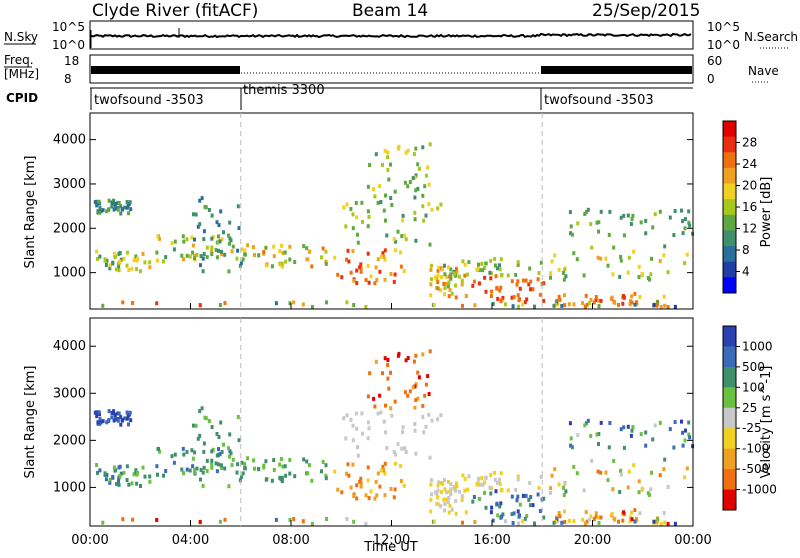 Image resolution: width=800 pixels, height=558 pixels. I want to click on x-tick-label: 20:00, so click(592, 540).